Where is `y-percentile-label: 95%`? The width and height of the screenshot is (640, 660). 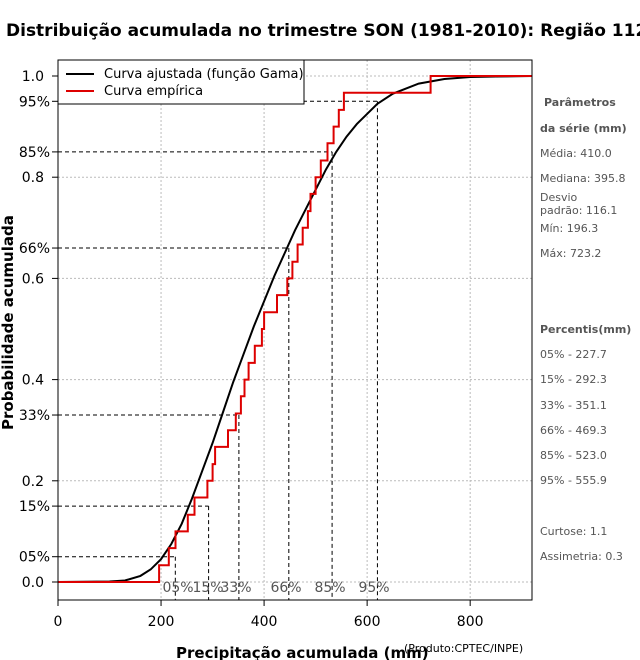
y-percentile-label: 95% is located at coordinates (34, 102).